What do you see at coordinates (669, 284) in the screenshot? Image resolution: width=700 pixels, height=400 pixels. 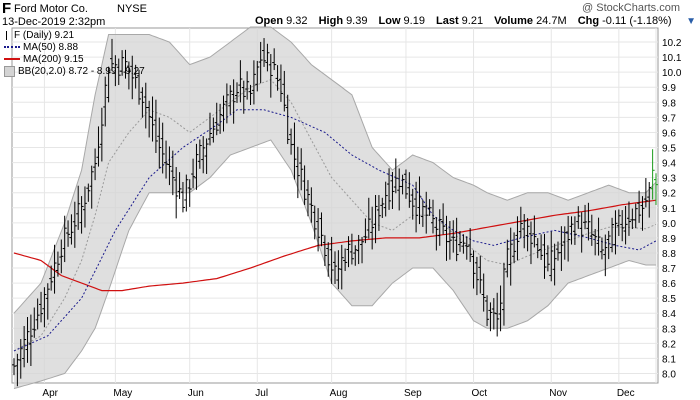 I see `y-tick-label: 8.6` at bounding box center [669, 284].